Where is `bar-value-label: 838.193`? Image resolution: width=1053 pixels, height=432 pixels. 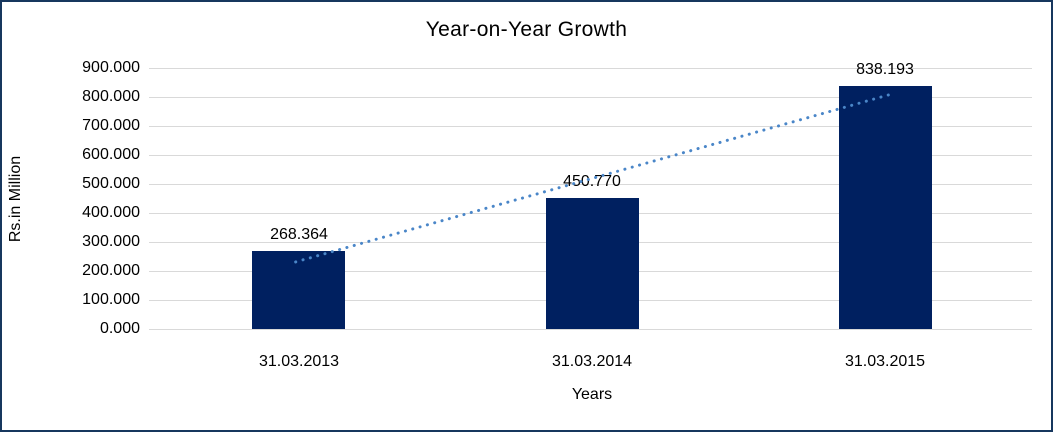 bar-value-label: 838.193 is located at coordinates (885, 69).